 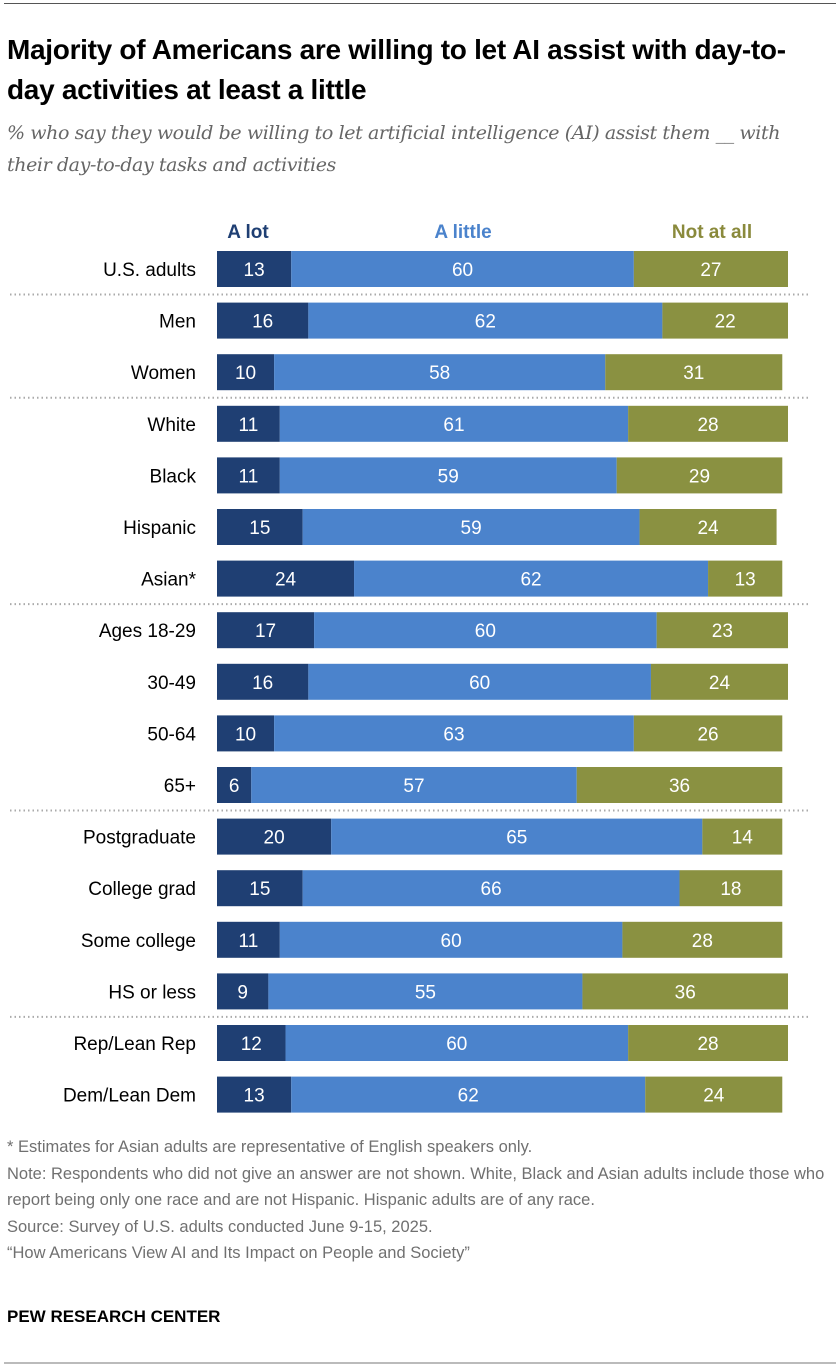 What do you see at coordinates (114, 1316) in the screenshot?
I see `pew-logo-text: PEW RESEARCH CENTER` at bounding box center [114, 1316].